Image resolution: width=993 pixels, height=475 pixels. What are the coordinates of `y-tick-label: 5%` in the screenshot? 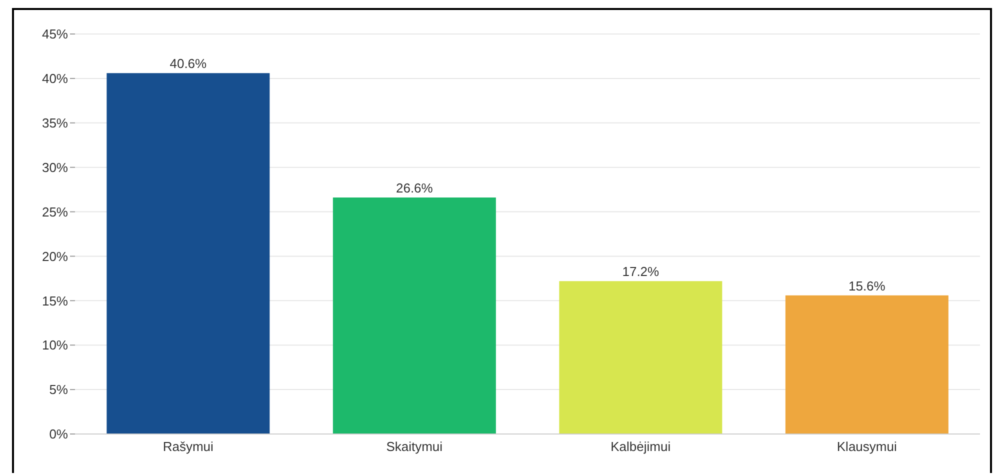 It's located at (58, 390).